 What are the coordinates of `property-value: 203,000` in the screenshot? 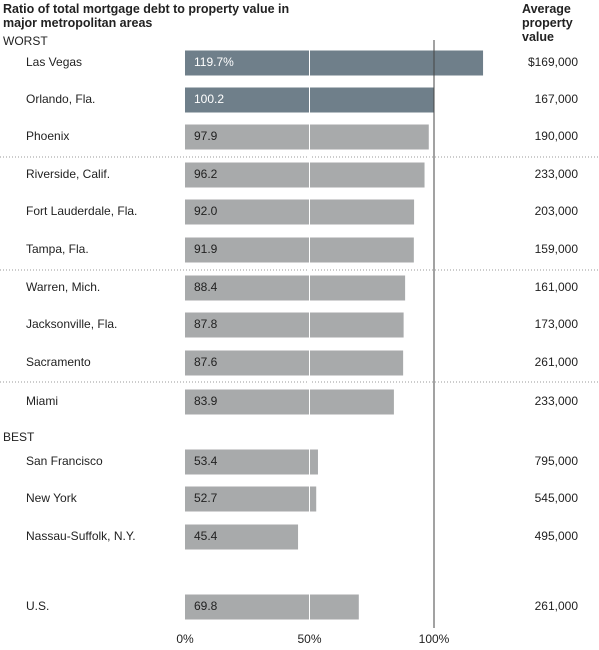 It's located at (557, 211).